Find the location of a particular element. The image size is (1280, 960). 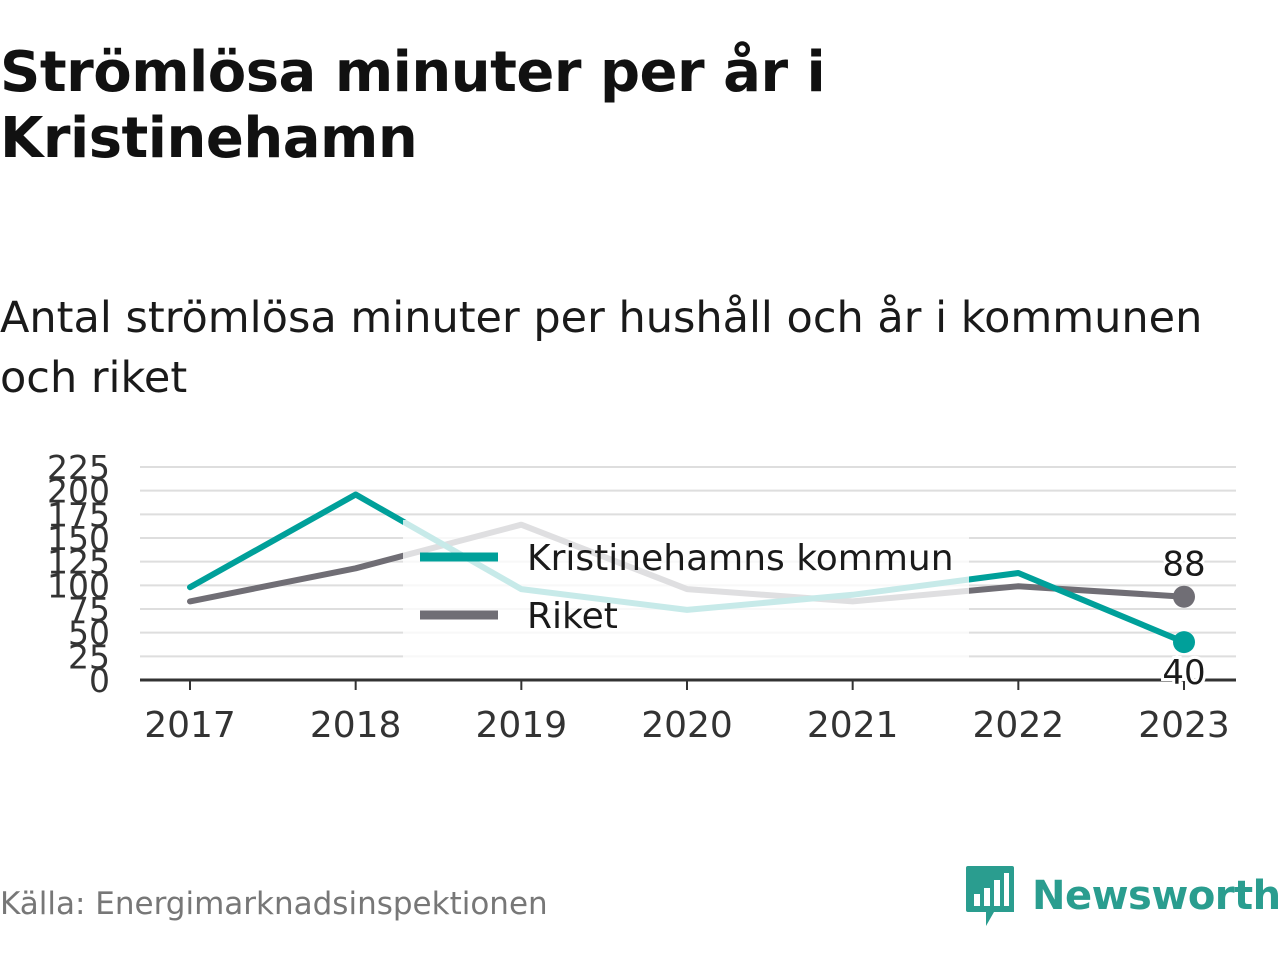

y-tick-label: 100 is located at coordinates (78, 585).